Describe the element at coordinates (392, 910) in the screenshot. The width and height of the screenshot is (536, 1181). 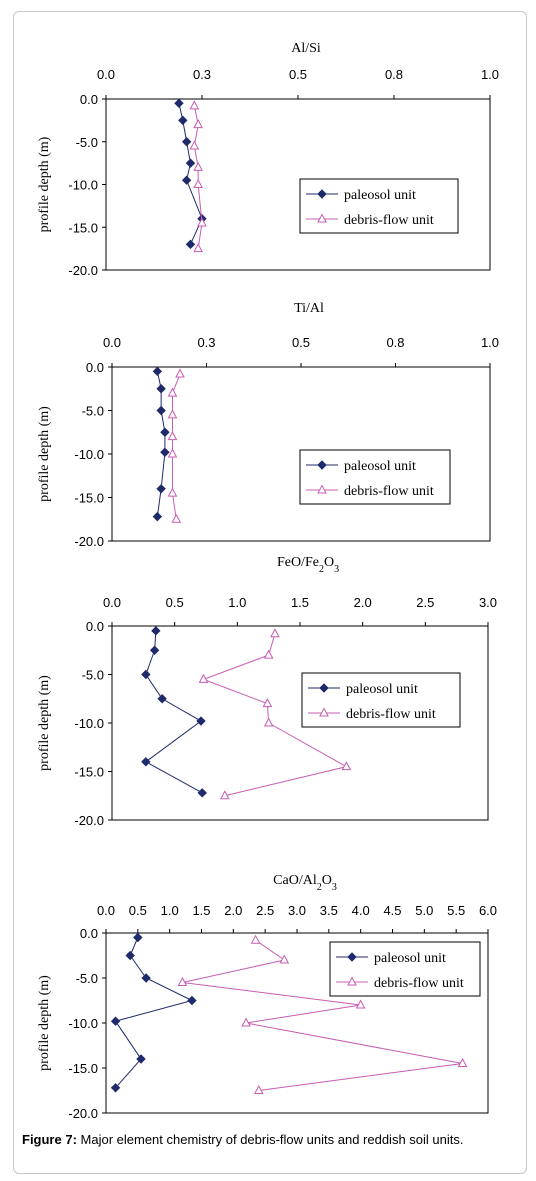
I see `x-tick-label: 4.5` at that location.